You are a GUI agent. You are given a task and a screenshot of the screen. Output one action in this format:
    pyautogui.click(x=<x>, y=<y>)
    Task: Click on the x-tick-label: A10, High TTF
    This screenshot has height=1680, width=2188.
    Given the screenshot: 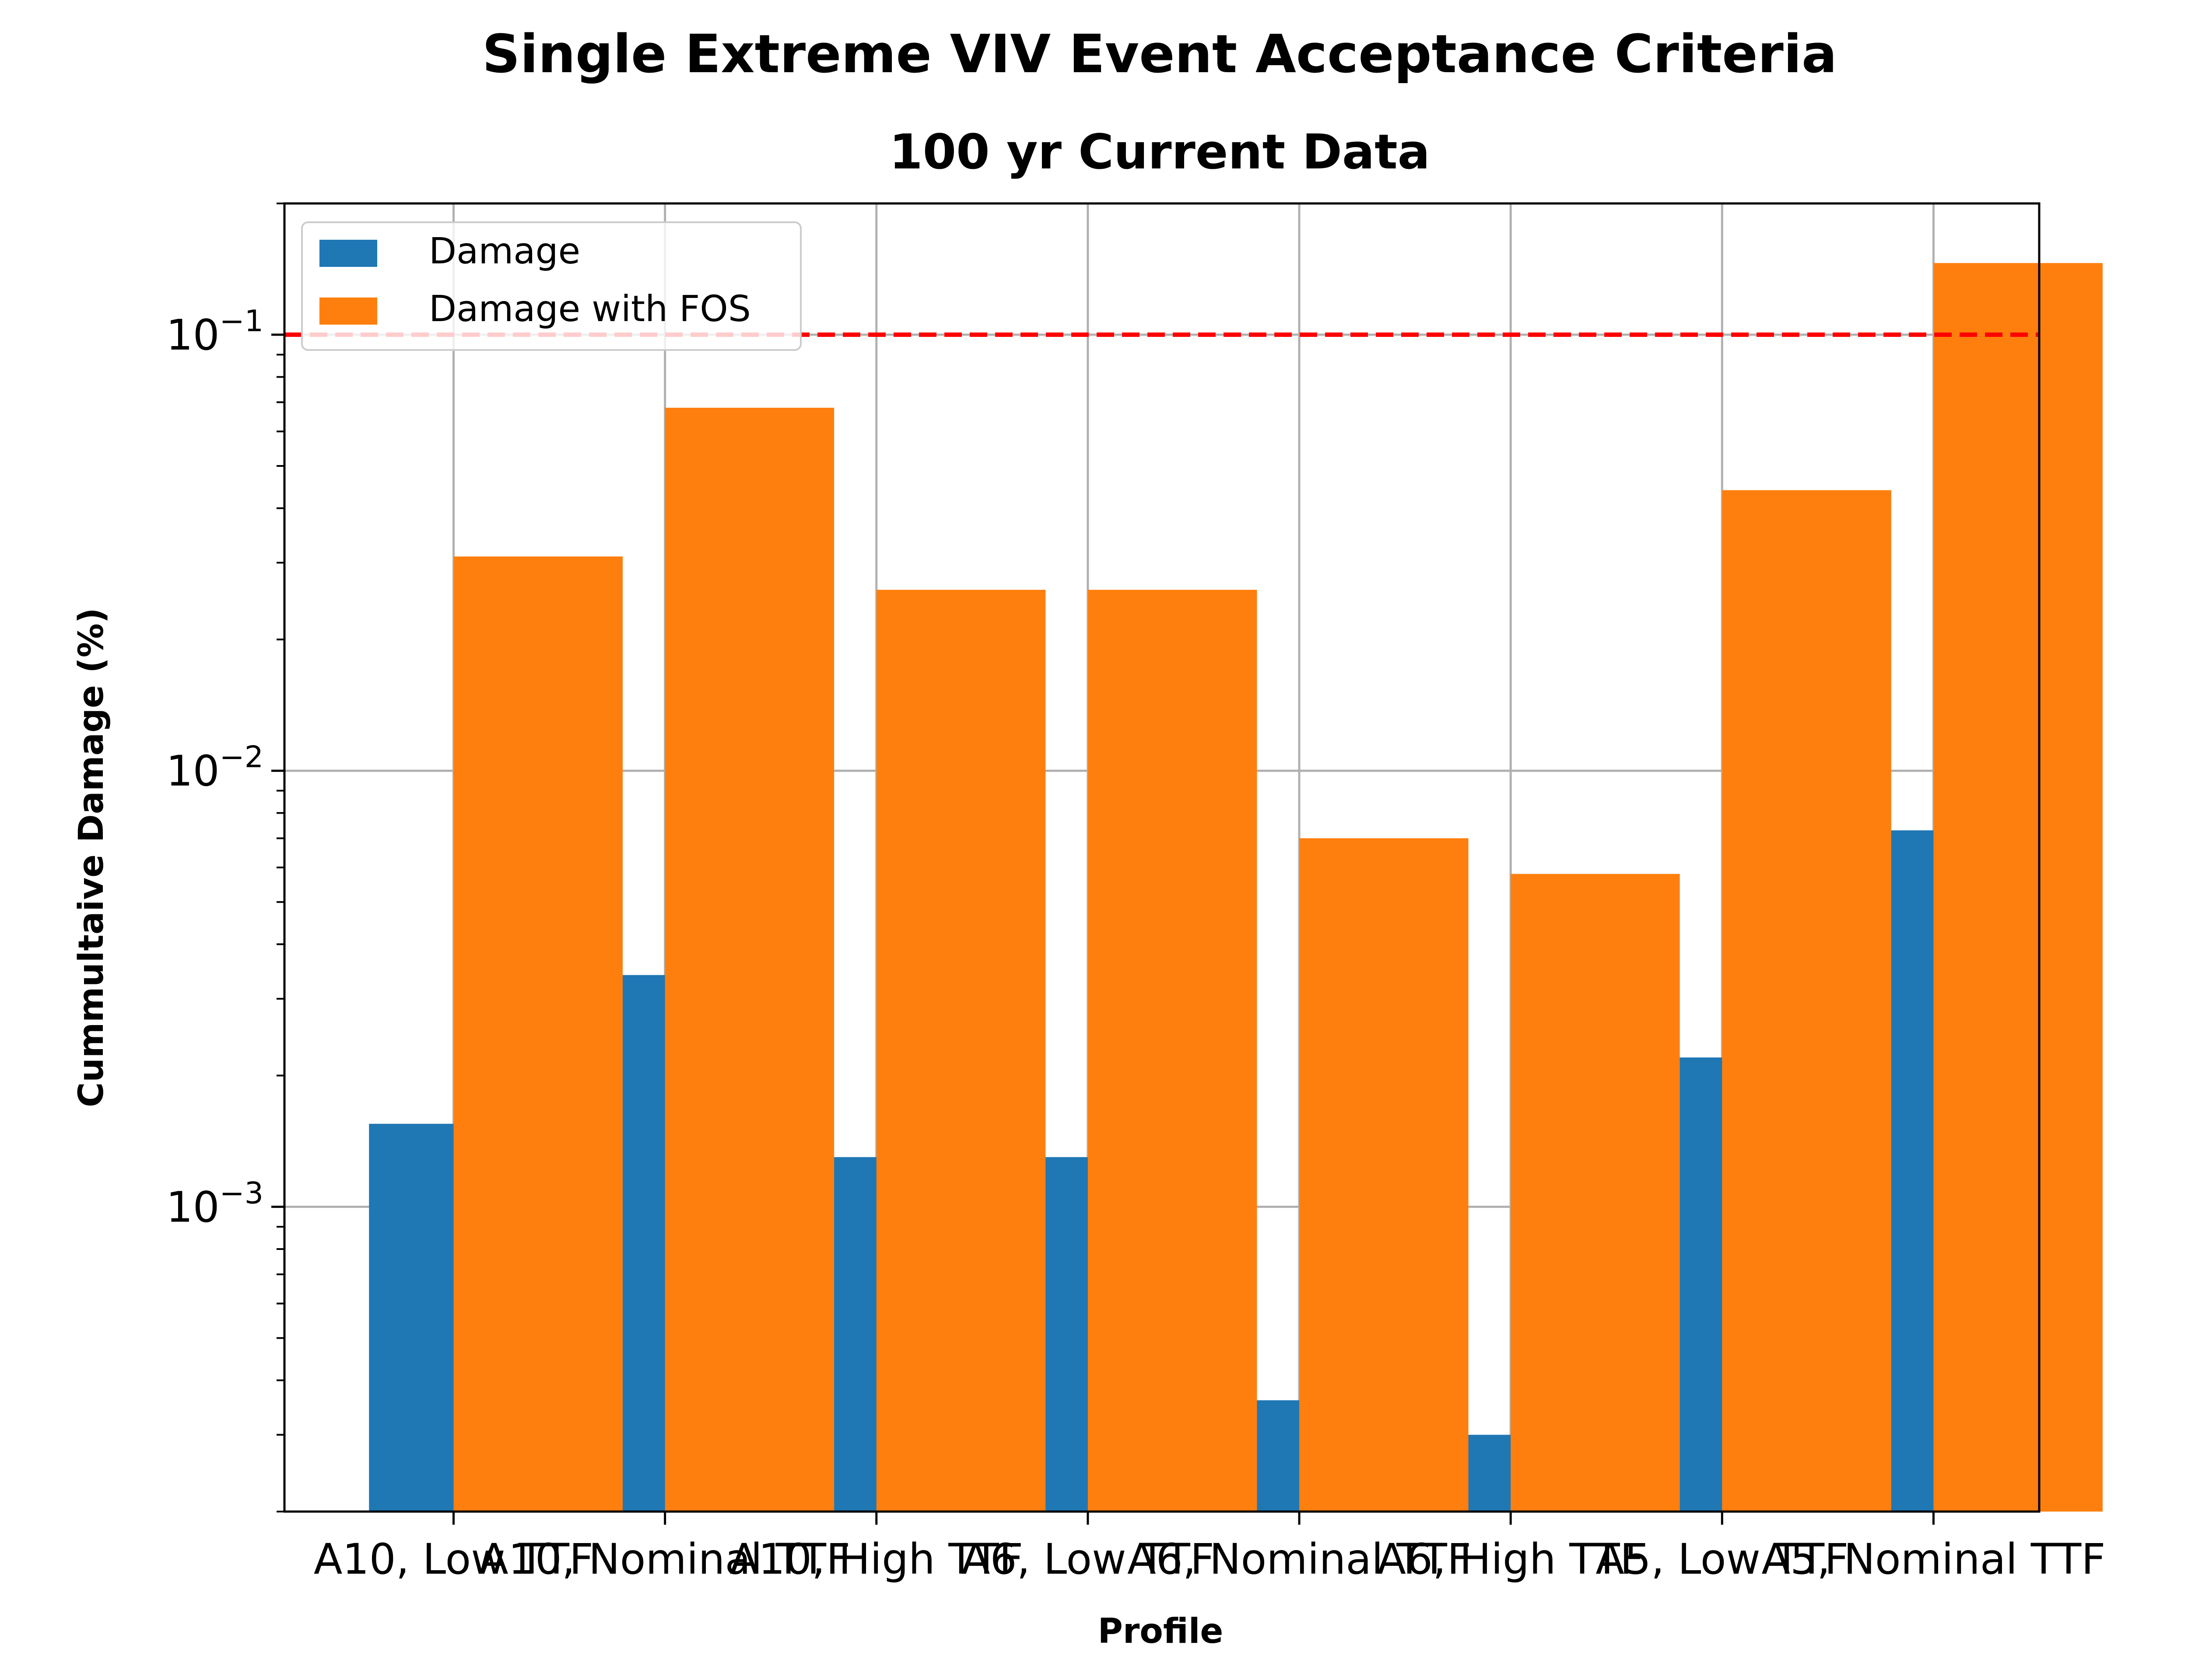 What is the action you would take?
    pyautogui.click(x=876, y=1559)
    